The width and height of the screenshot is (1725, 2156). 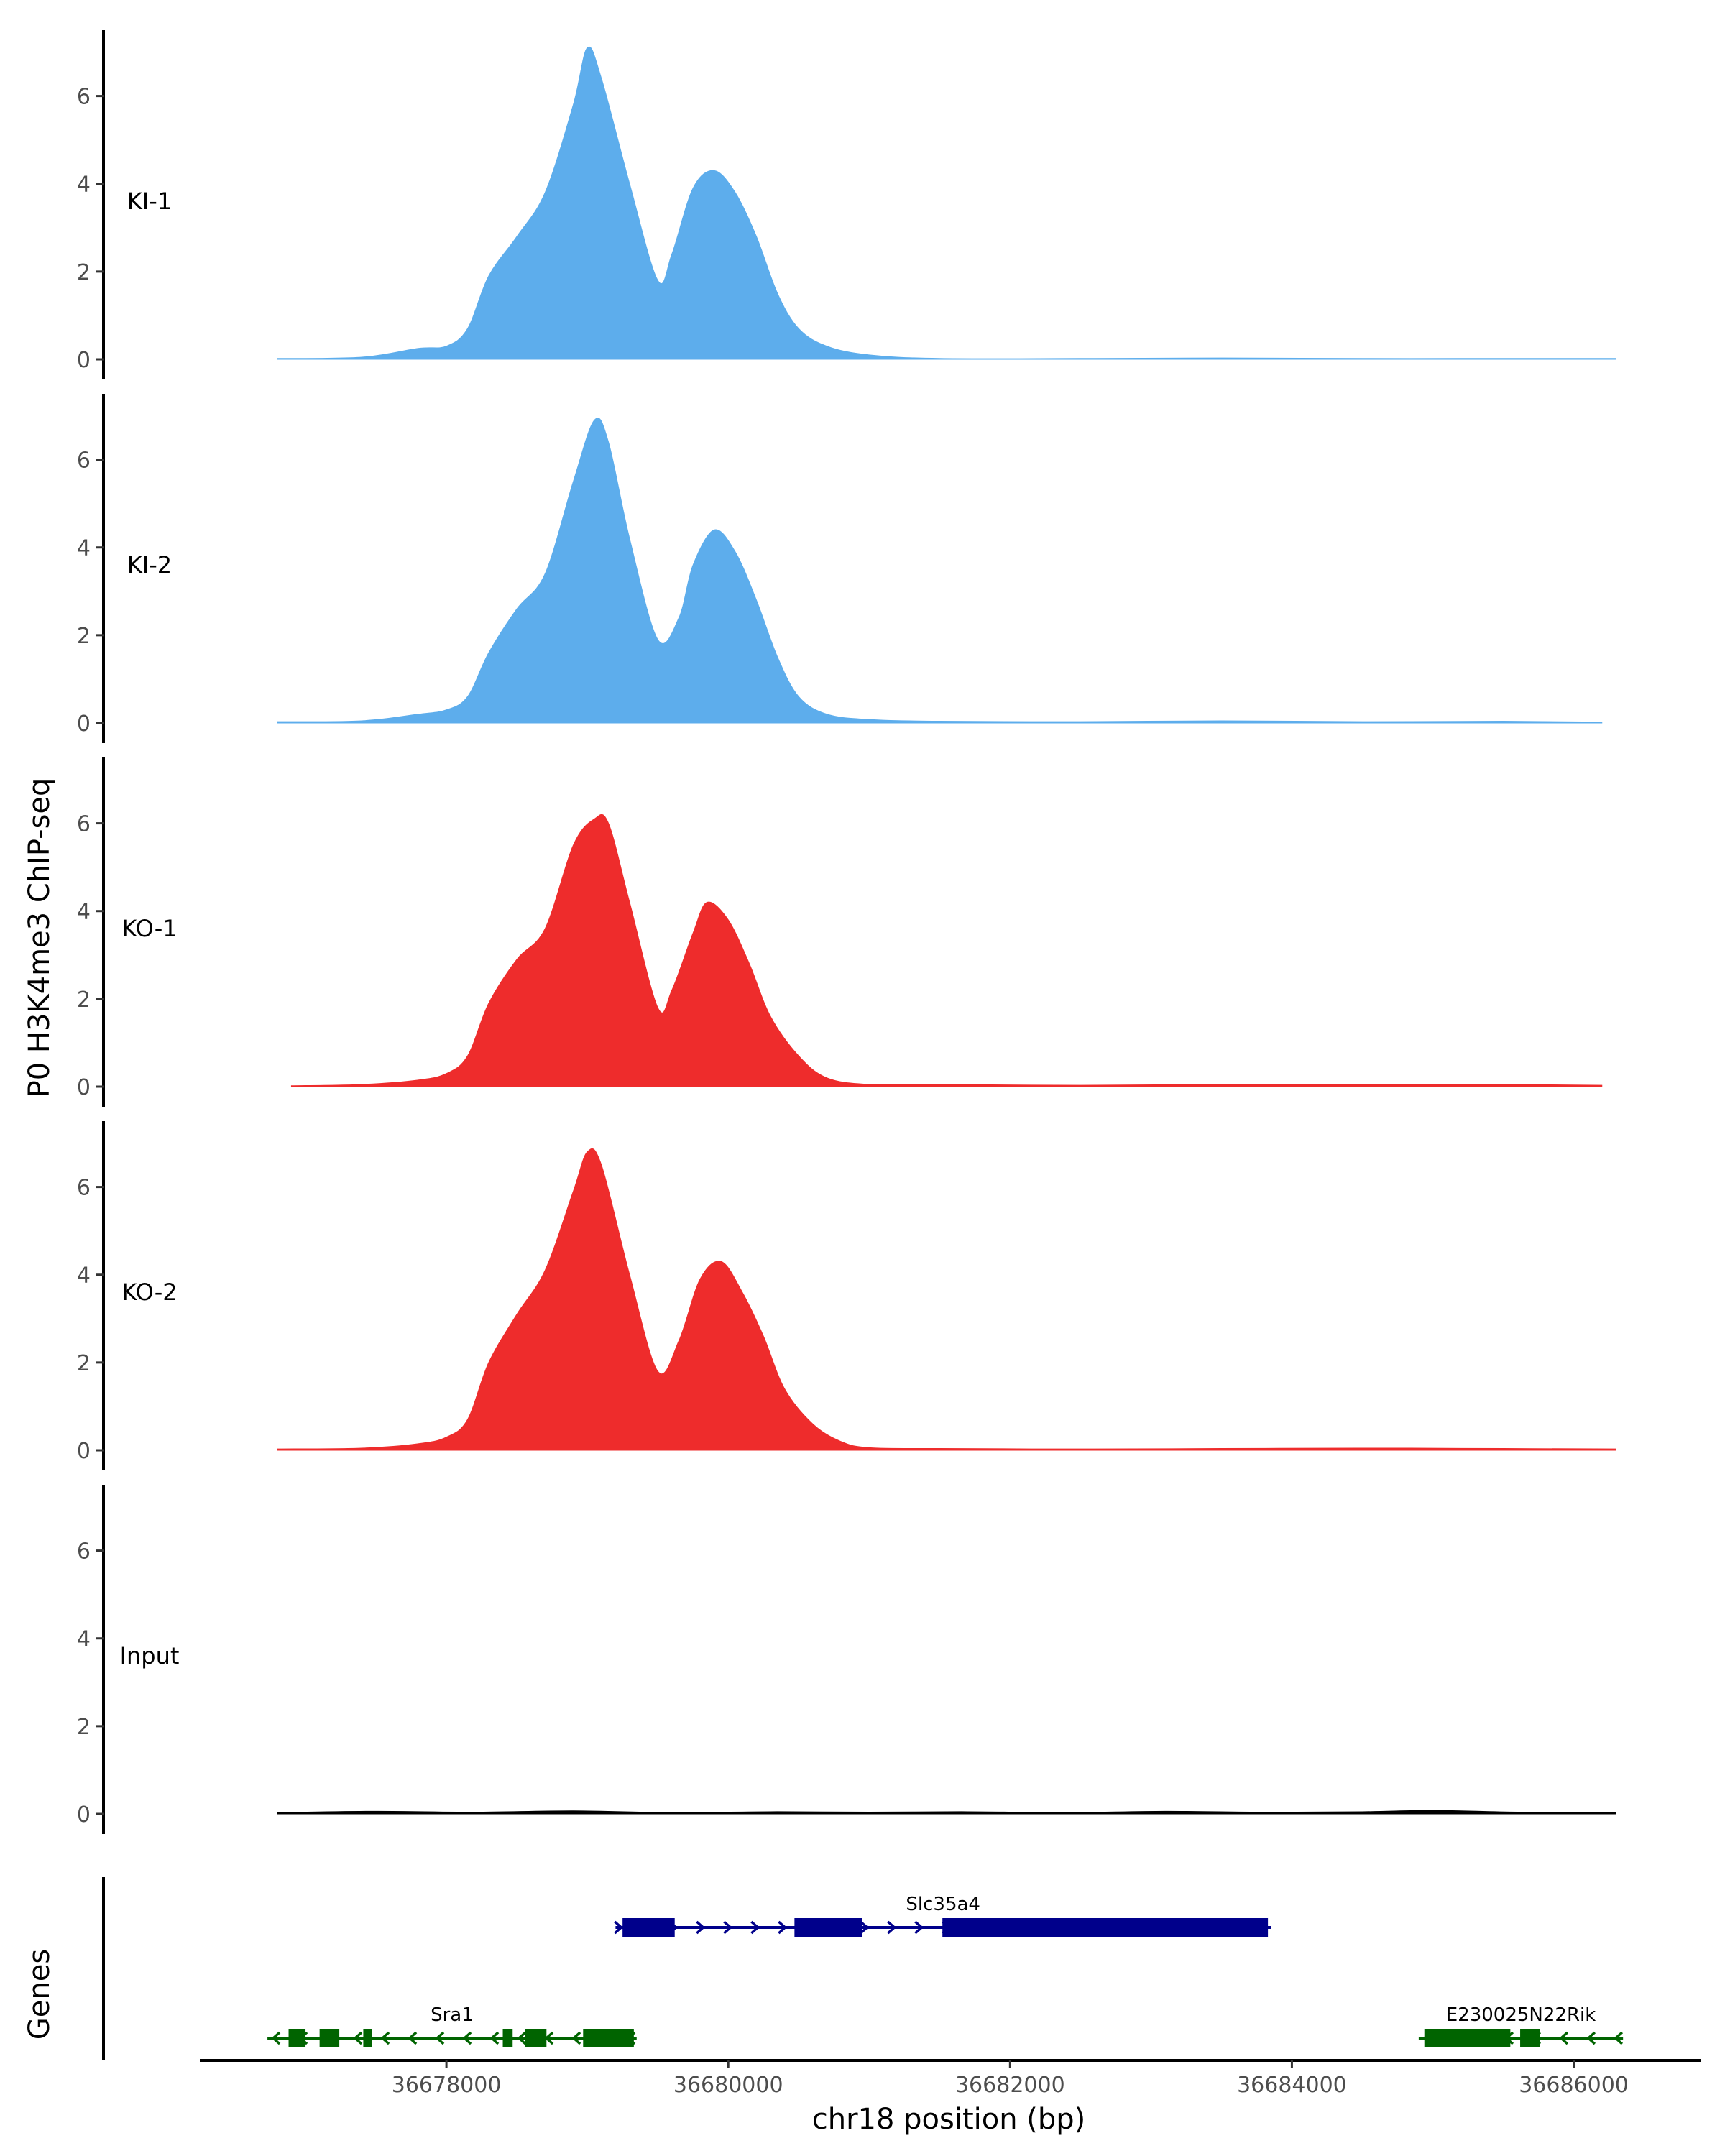 What do you see at coordinates (149, 928) in the screenshot?
I see `track-label: KO-1` at bounding box center [149, 928].